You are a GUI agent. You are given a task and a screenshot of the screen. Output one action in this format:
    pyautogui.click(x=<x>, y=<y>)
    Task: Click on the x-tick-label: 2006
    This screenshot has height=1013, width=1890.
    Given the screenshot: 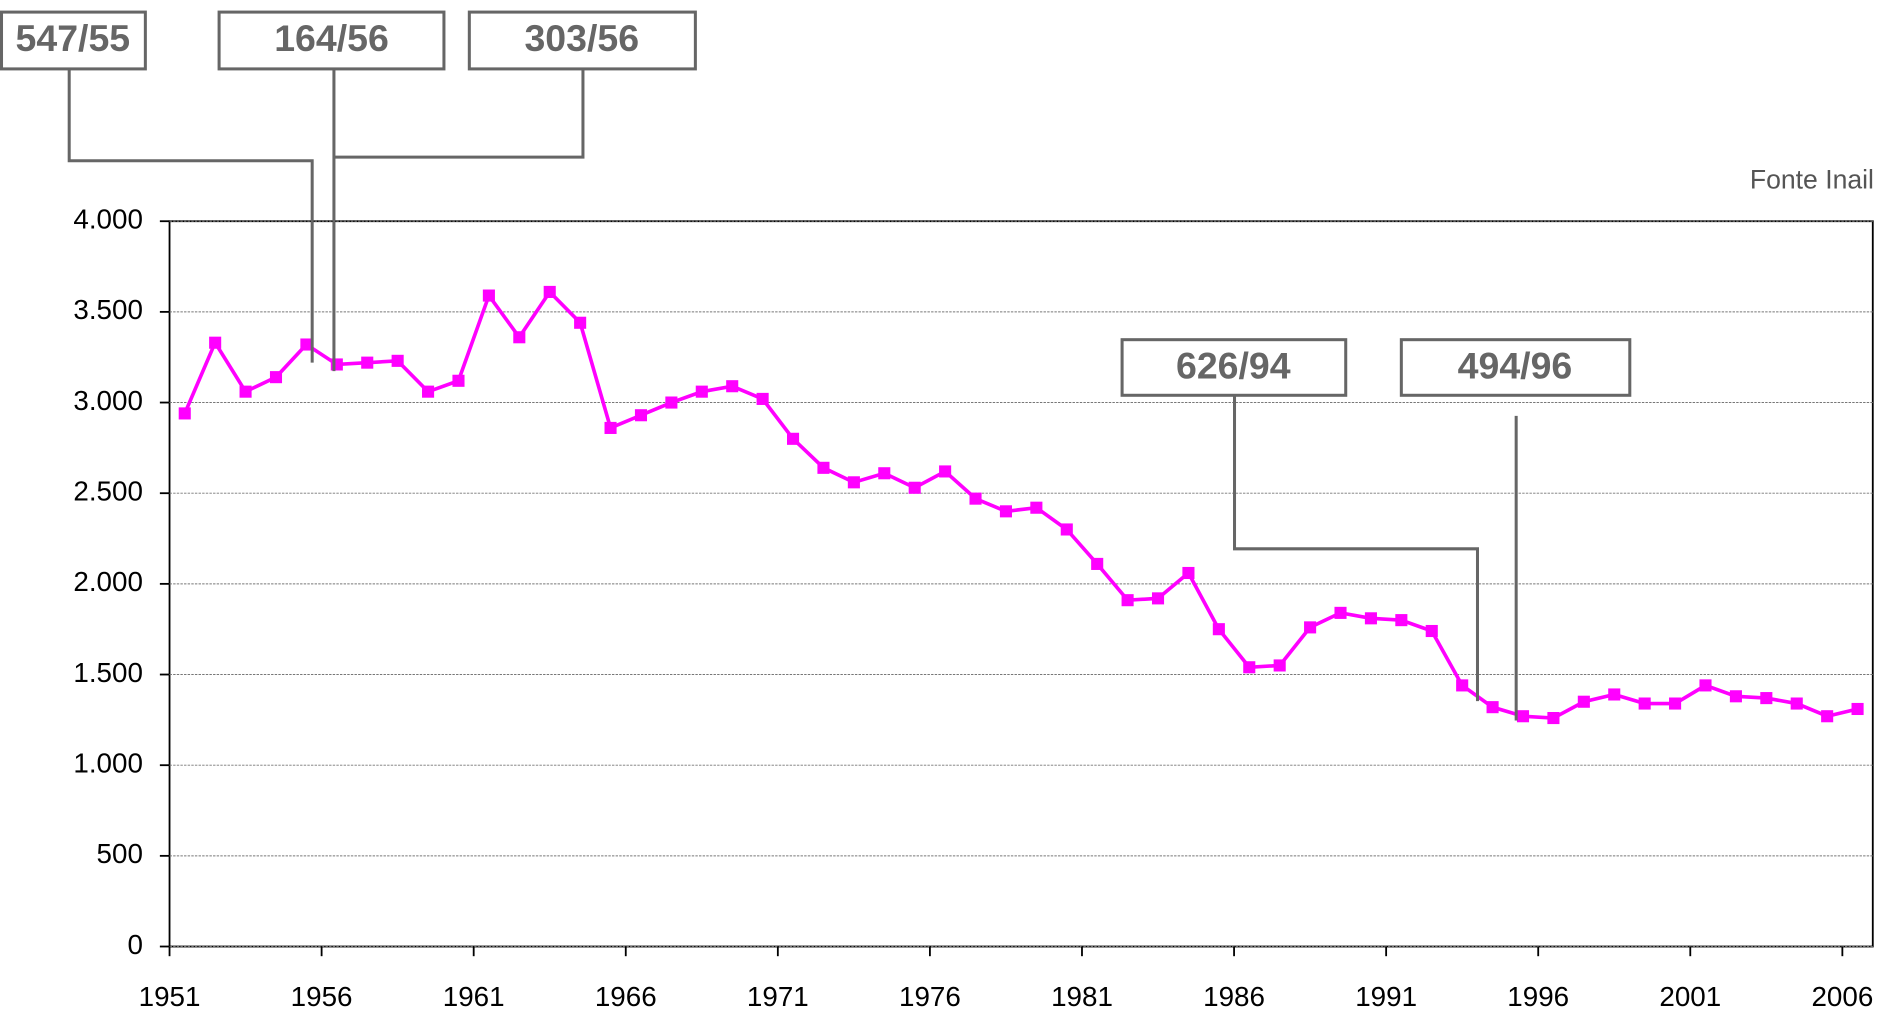 What is the action you would take?
    pyautogui.click(x=1842, y=996)
    